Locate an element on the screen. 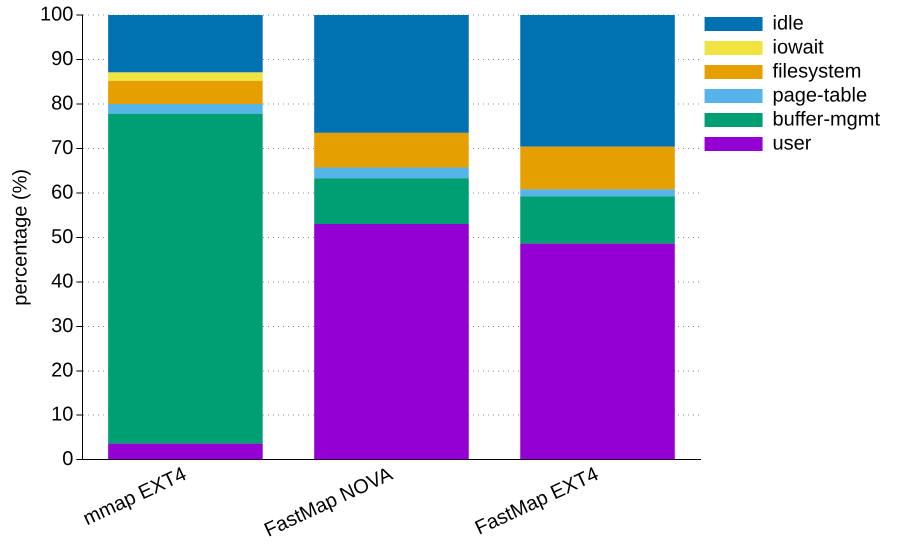 The width and height of the screenshot is (900, 556). legend-label: page-table is located at coordinates (820, 95).